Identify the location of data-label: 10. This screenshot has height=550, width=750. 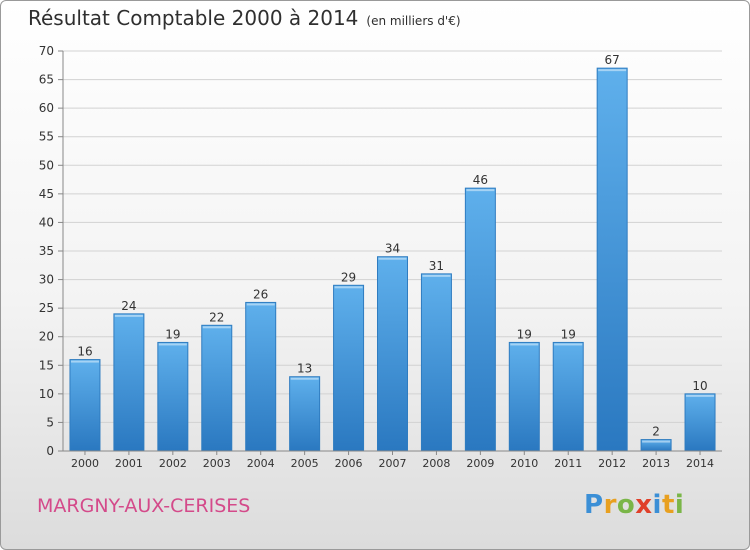
(699, 386).